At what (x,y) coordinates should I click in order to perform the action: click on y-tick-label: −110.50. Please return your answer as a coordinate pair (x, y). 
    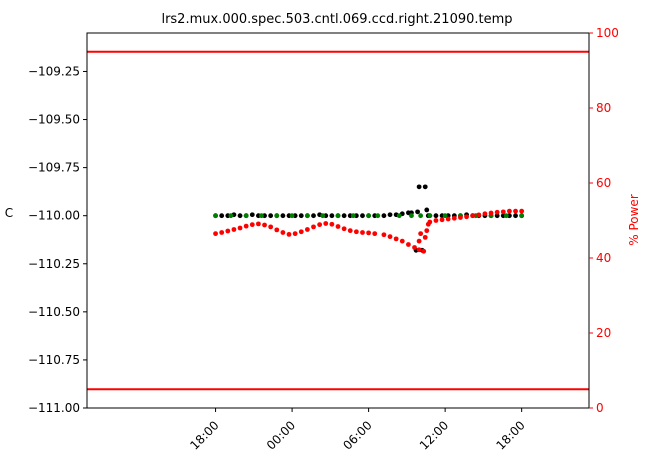
    Looking at the image, I should click on (54, 312).